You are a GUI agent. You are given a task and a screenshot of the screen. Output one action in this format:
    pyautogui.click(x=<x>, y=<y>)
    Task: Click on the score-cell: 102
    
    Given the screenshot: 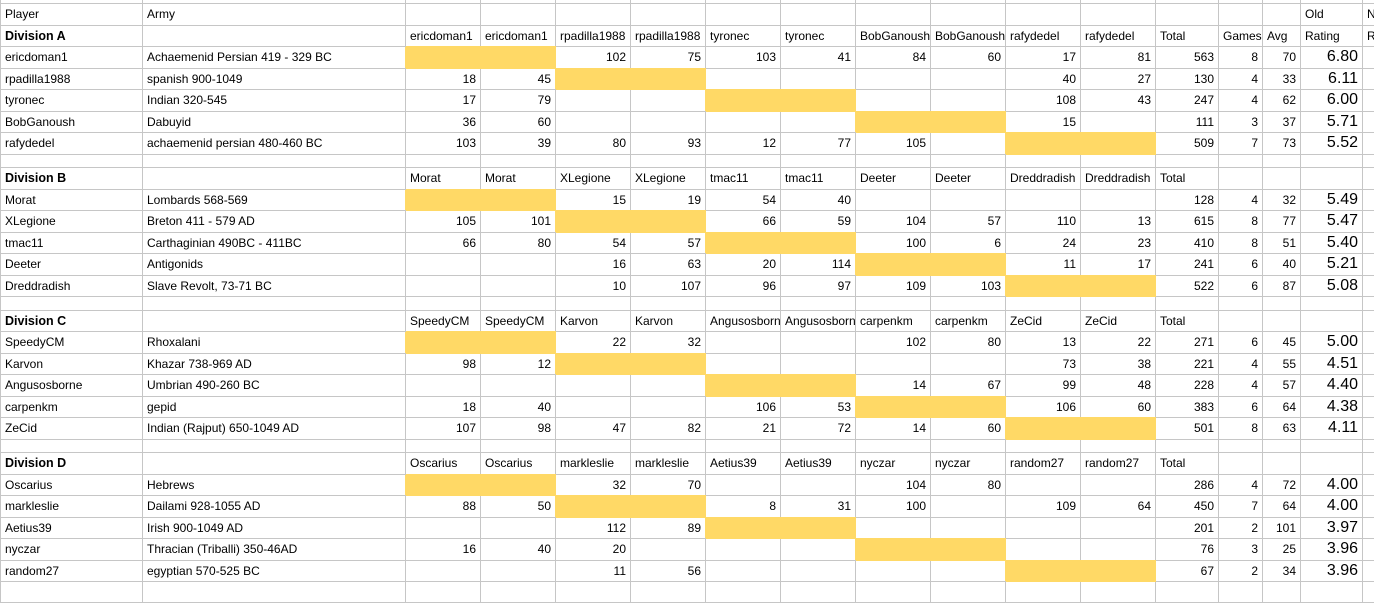 What is the action you would take?
    pyautogui.click(x=893, y=342)
    